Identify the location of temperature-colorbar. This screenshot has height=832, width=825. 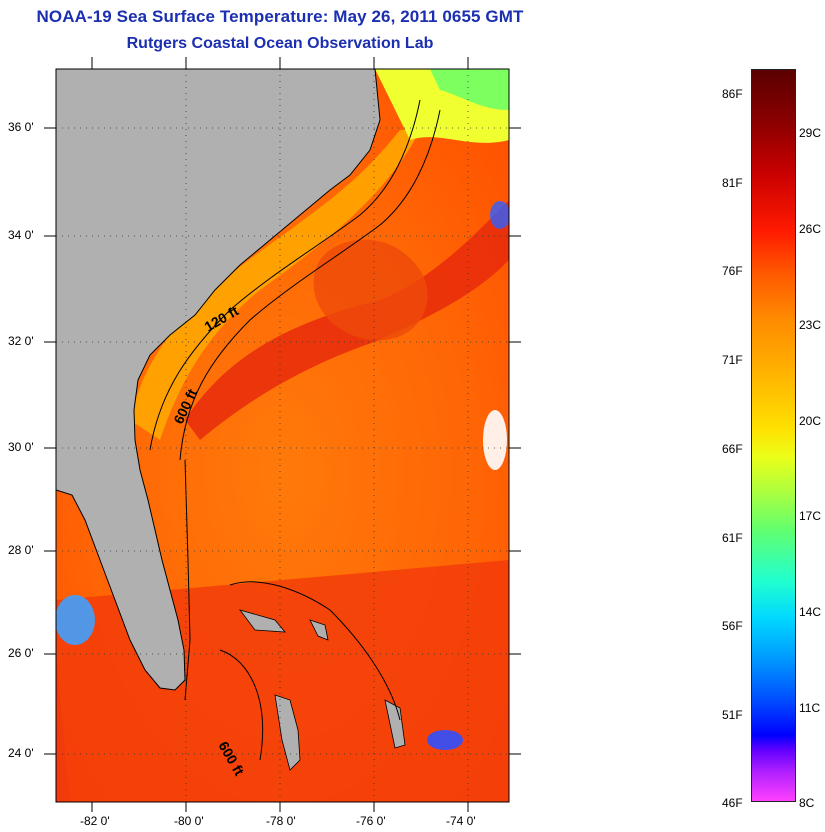
(773, 435).